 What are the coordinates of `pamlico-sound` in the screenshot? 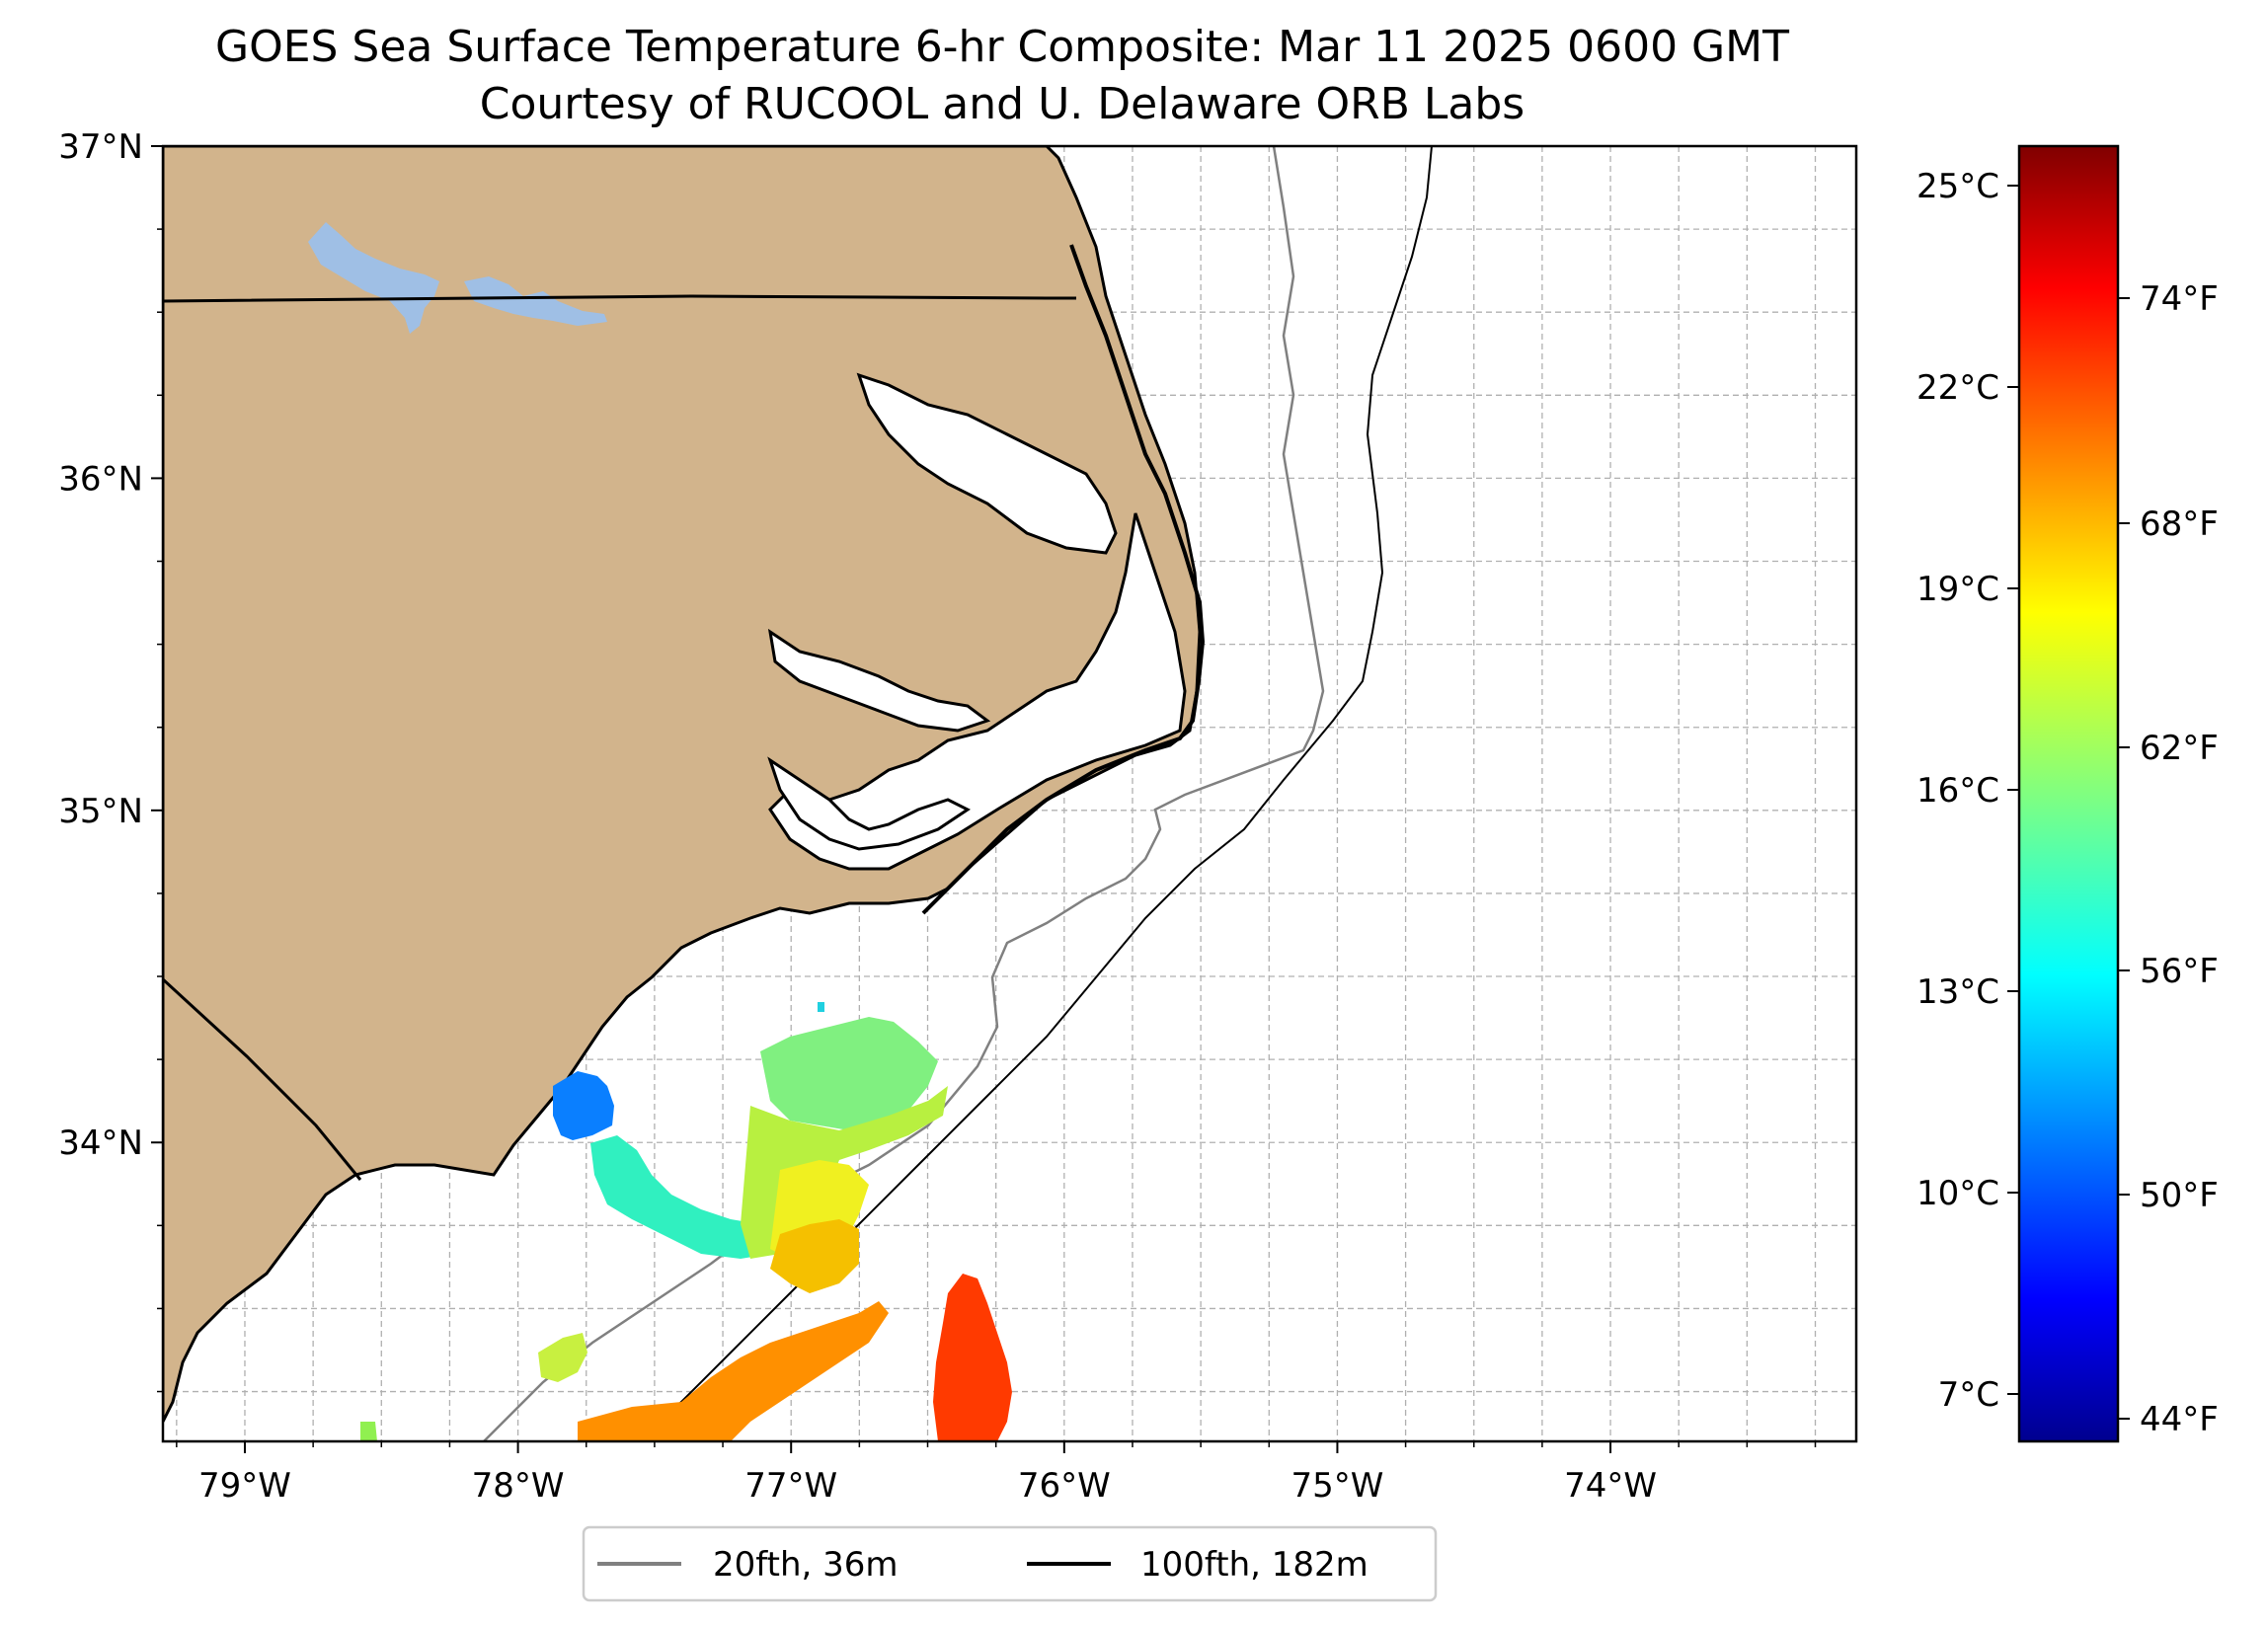 It's located at (977, 691).